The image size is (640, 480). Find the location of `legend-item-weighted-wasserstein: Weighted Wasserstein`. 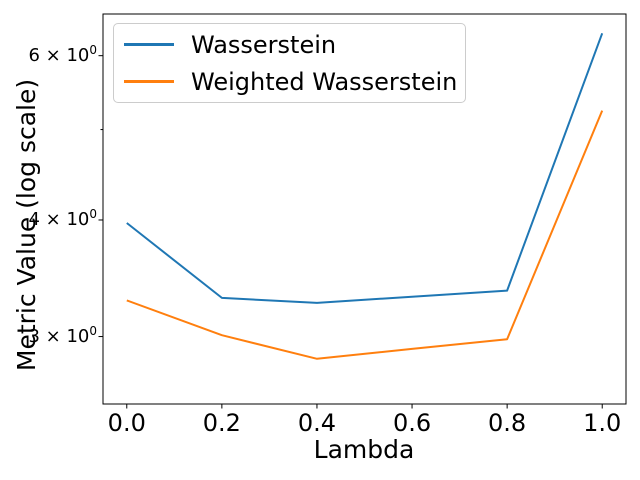

legend-item-weighted-wasserstein: Weighted Wasserstein is located at coordinates (289, 82).